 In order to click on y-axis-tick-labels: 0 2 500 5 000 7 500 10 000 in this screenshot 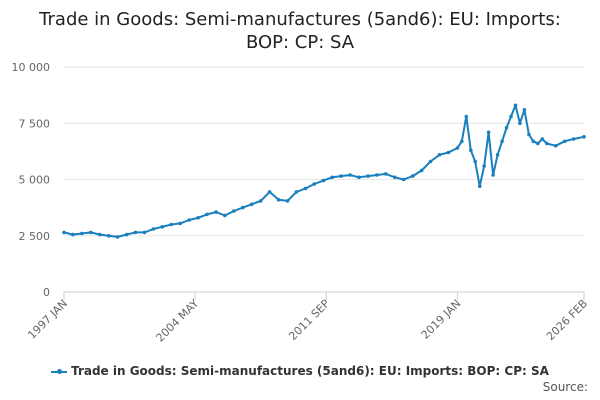, I will do `click(31, 180)`.